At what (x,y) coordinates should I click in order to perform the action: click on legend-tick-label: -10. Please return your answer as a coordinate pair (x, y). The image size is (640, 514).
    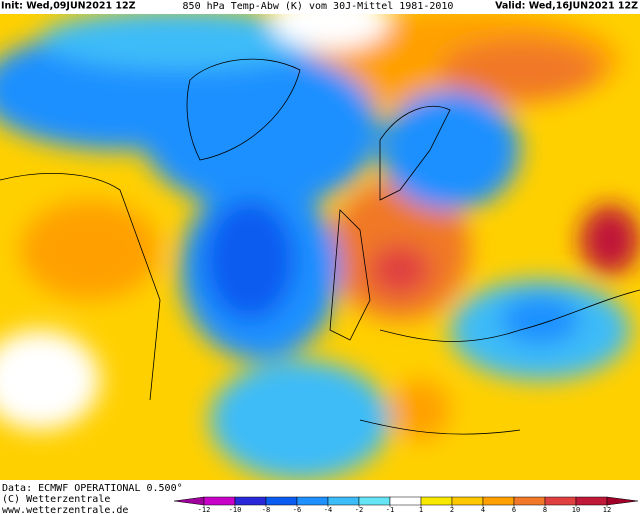
    Looking at the image, I should click on (235, 510).